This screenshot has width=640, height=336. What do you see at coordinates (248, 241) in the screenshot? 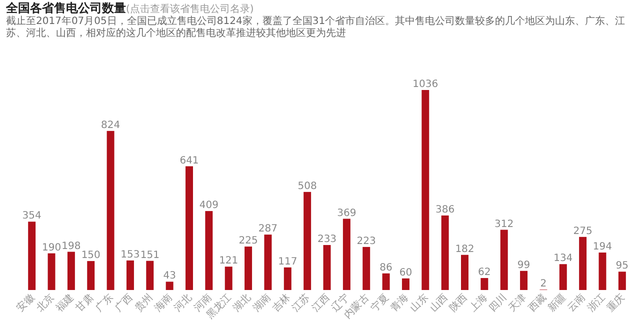
I see `data-label: 225` at bounding box center [248, 241].